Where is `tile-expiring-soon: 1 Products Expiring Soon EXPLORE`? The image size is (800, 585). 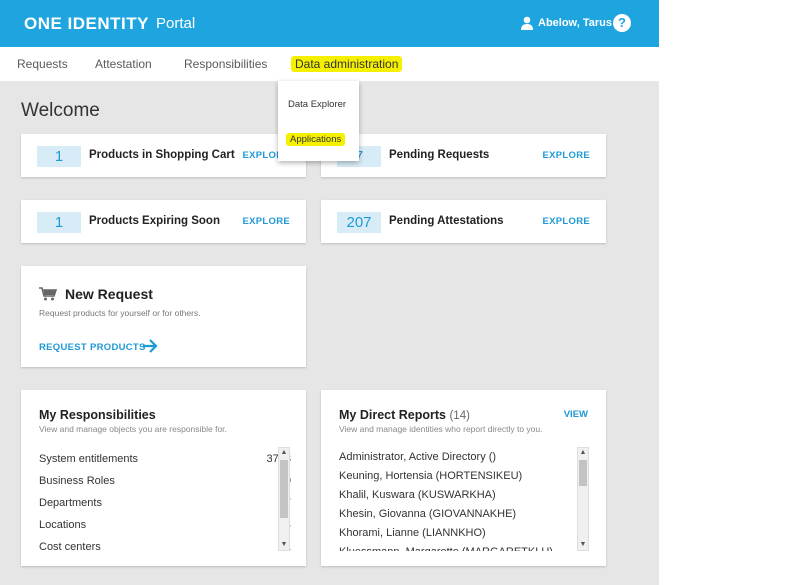
tile-expiring-soon: 1 Products Expiring Soon EXPLORE is located at coordinates (163, 221).